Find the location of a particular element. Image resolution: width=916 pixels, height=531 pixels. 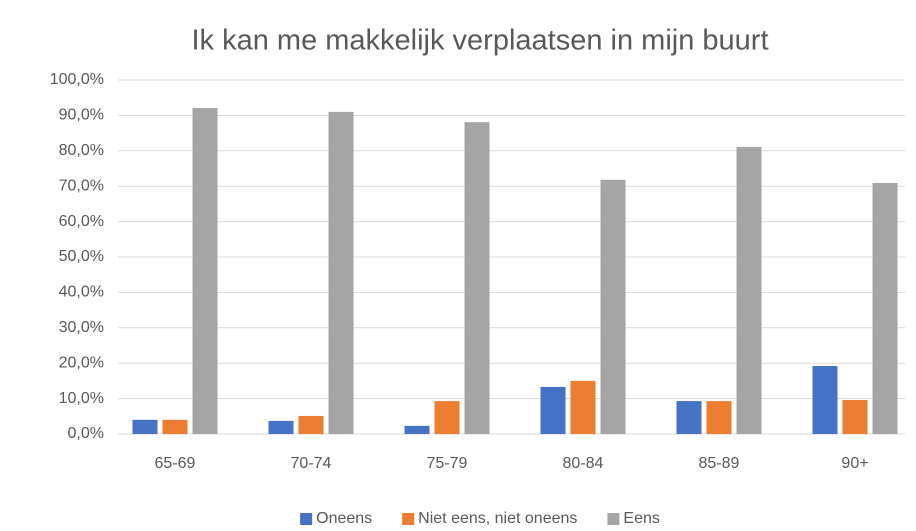

x-tick-label: 85-89 is located at coordinates (719, 463).